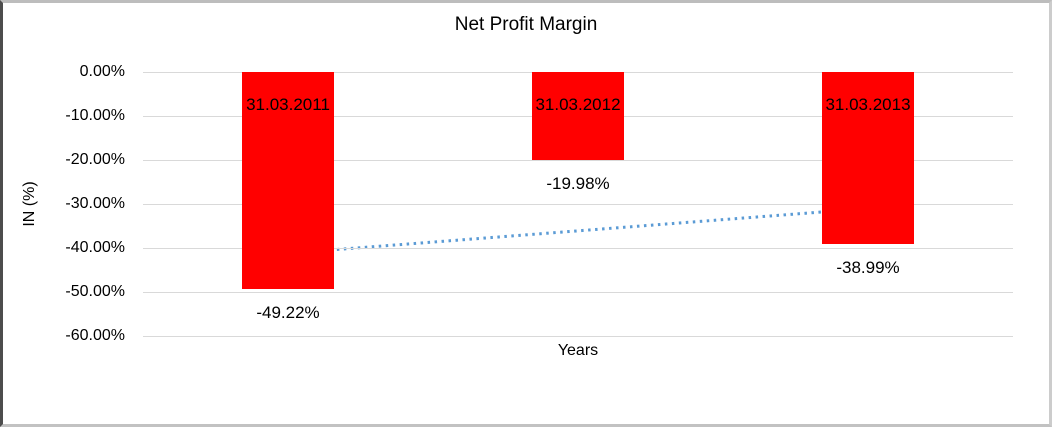 The width and height of the screenshot is (1052, 427). I want to click on y-tick-label: -20.00%, so click(95, 159).